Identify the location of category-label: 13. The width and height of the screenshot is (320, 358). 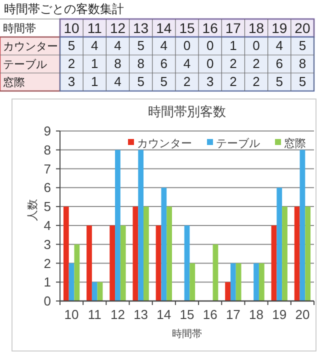
(141, 28).